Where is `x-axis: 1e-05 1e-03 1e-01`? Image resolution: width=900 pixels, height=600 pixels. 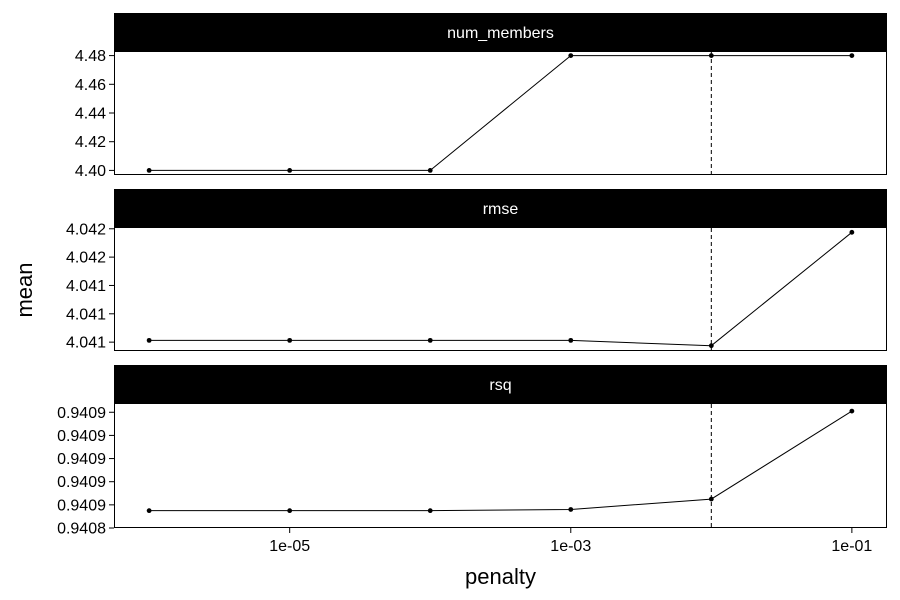
x-axis: 1e-05 1e-03 1e-01 is located at coordinates (570, 541).